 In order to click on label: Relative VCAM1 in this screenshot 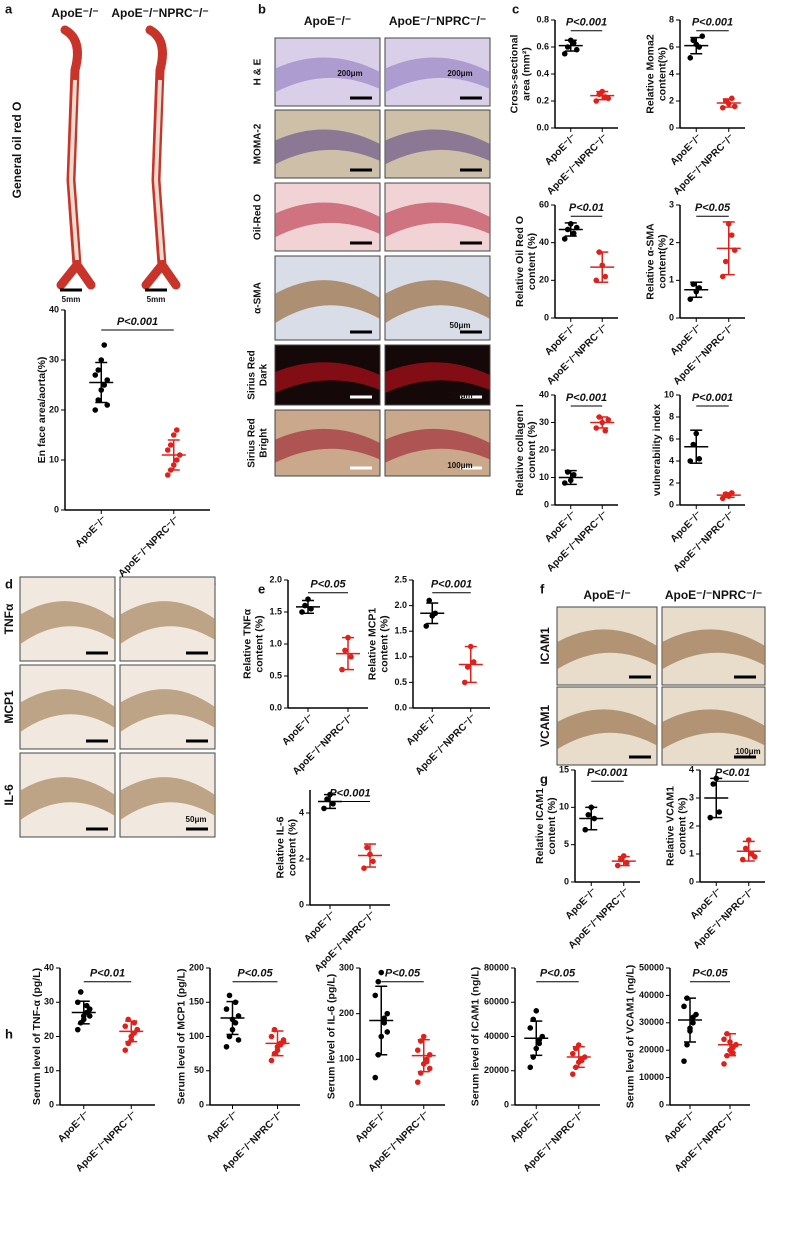, I will do `click(670, 826)`.